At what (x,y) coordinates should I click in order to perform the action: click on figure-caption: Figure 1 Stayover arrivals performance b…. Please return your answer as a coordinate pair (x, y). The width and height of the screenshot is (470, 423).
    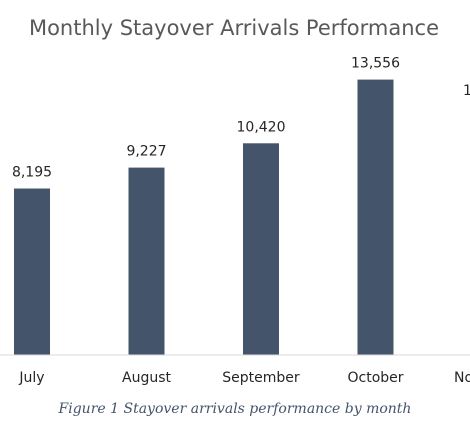
    Looking at the image, I should click on (235, 409).